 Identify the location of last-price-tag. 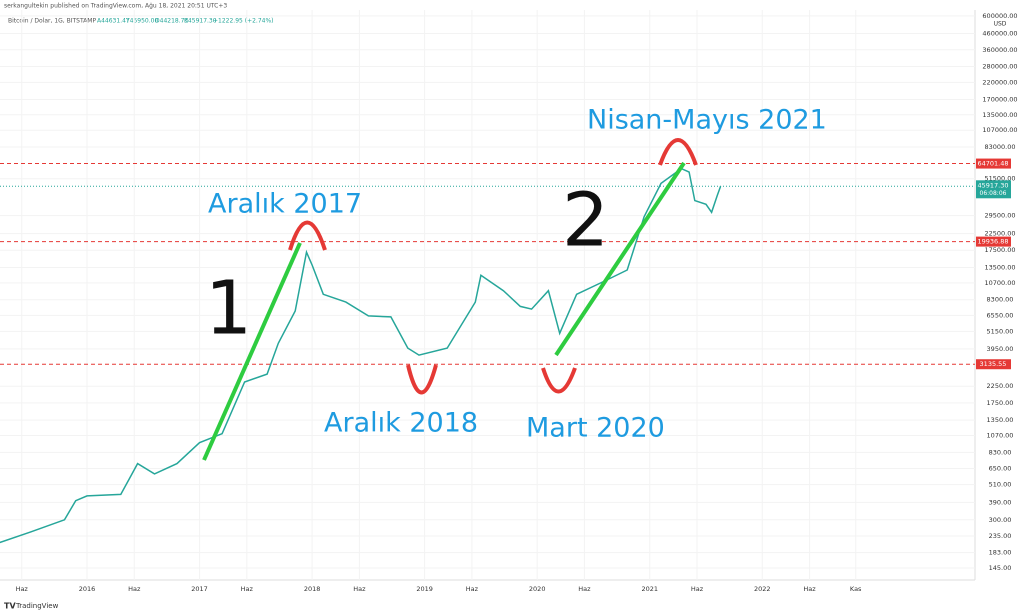
(993, 189).